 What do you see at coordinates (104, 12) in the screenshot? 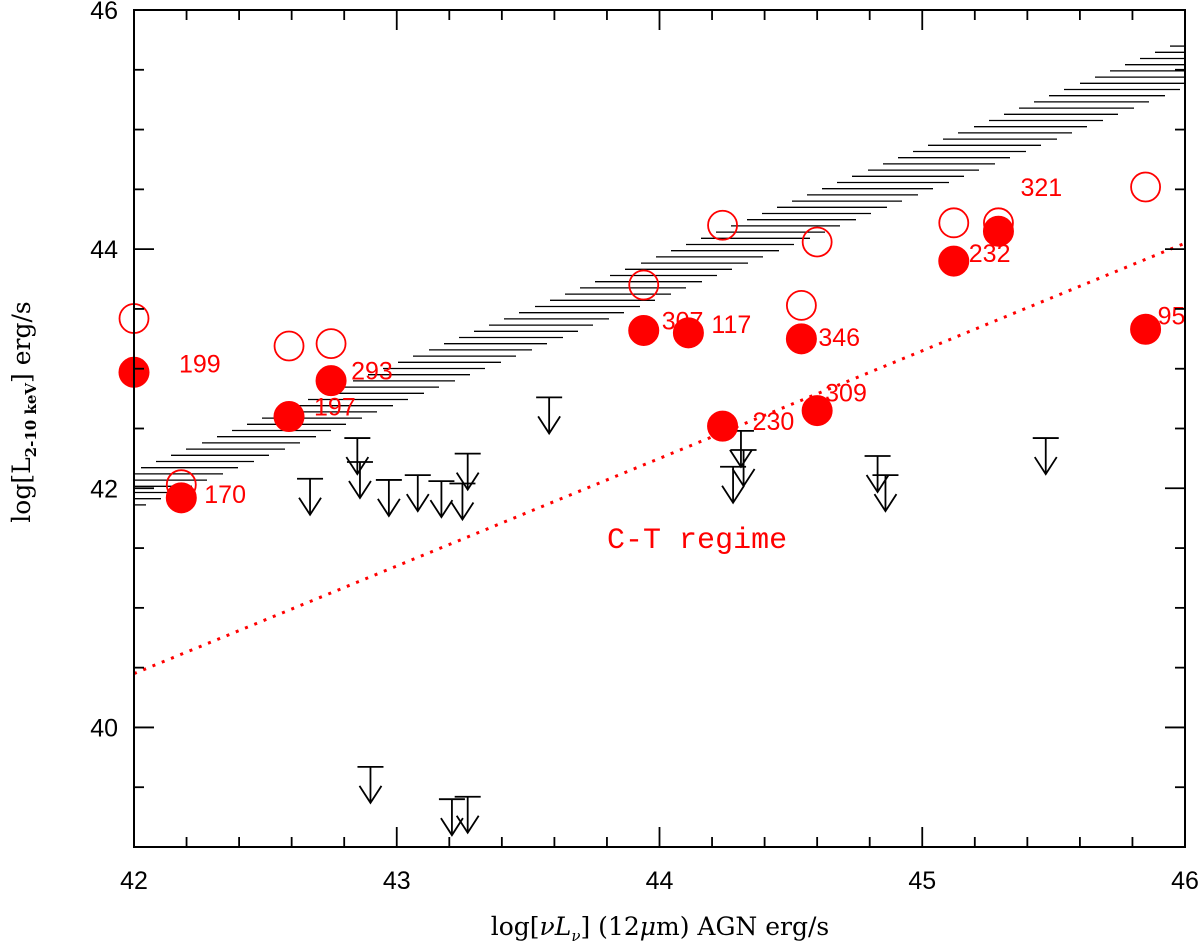
I see `y-tick-label: 46` at bounding box center [104, 12].